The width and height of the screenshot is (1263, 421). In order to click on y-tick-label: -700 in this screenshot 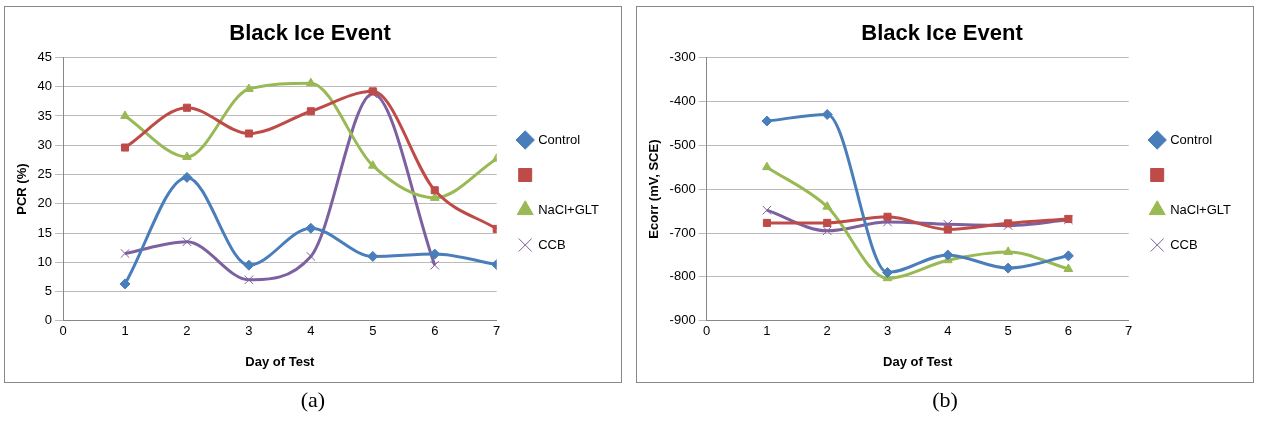, I will do `click(682, 232)`.